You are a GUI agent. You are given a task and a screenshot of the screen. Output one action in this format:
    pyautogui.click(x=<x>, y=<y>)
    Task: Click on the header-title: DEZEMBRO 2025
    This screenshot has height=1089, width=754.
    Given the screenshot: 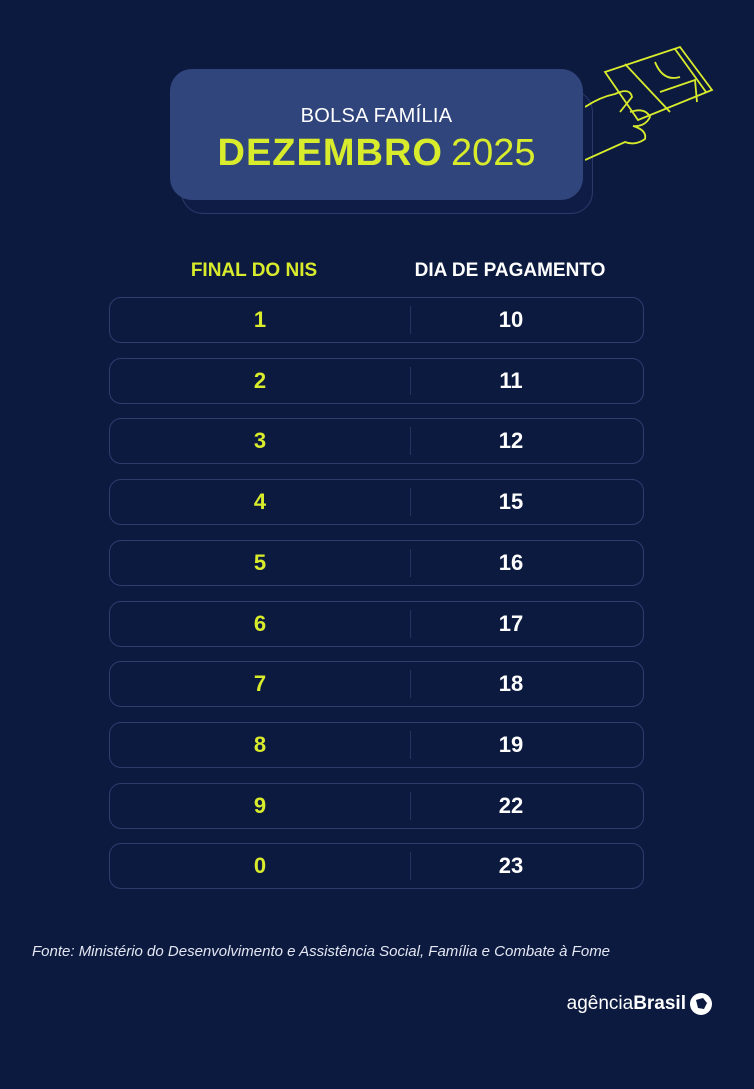 What is the action you would take?
    pyautogui.click(x=376, y=153)
    